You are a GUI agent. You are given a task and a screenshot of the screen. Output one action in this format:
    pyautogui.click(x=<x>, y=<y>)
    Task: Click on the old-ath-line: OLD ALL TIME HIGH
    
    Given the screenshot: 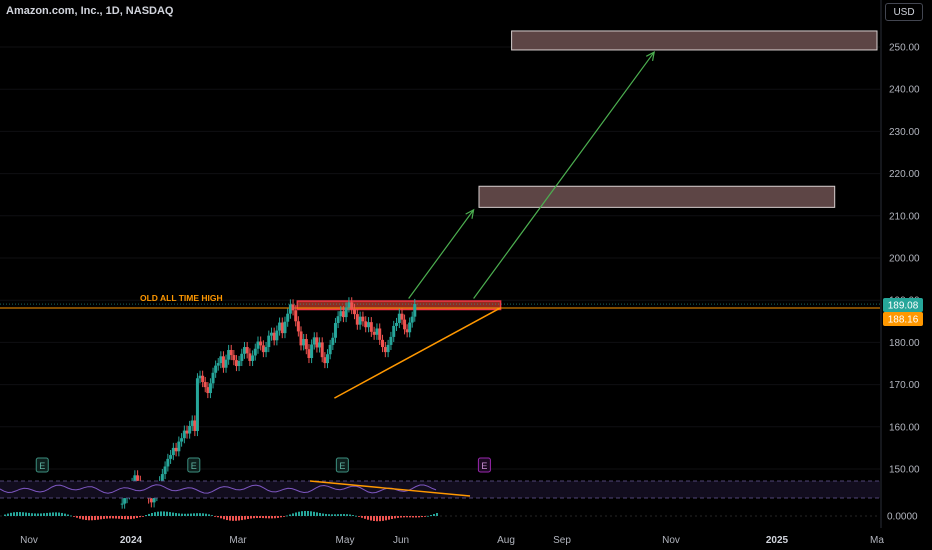 What is the action you would take?
    pyautogui.click(x=440, y=301)
    